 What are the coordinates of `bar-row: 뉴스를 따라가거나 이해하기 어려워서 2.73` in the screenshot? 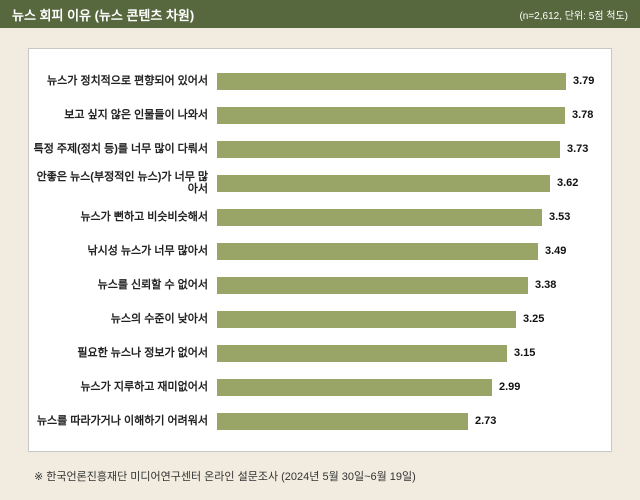 It's located at (320, 421).